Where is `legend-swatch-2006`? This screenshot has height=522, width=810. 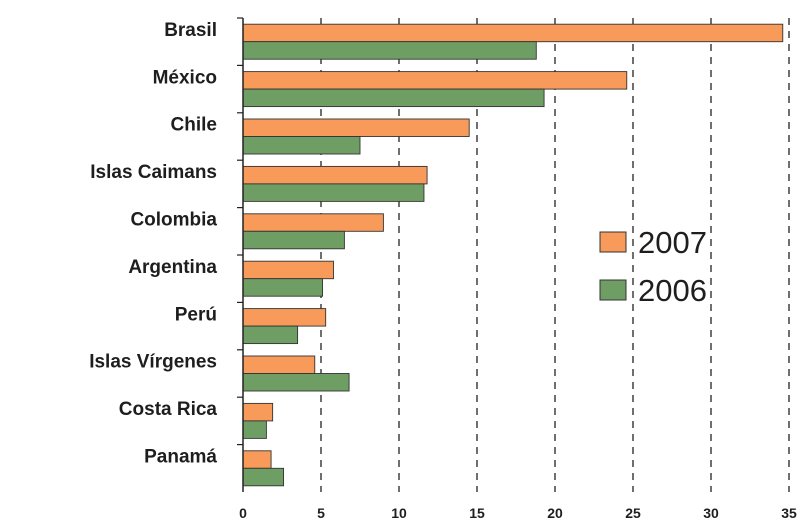 legend-swatch-2006 is located at coordinates (613, 290).